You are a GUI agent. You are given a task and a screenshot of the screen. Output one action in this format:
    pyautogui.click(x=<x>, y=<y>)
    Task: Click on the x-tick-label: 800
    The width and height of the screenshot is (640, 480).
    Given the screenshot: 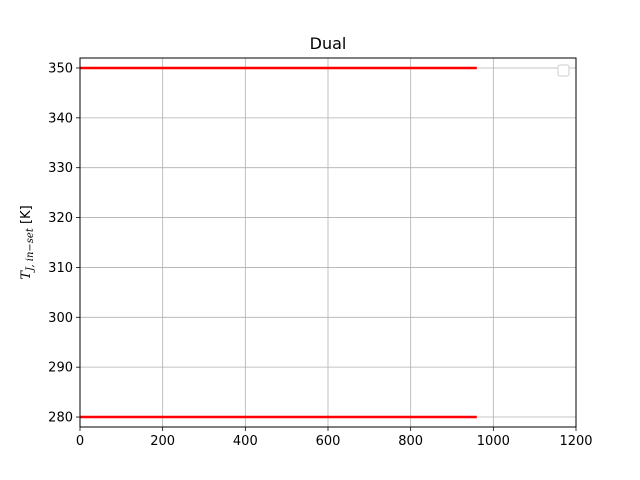 What is the action you would take?
    pyautogui.click(x=410, y=441)
    